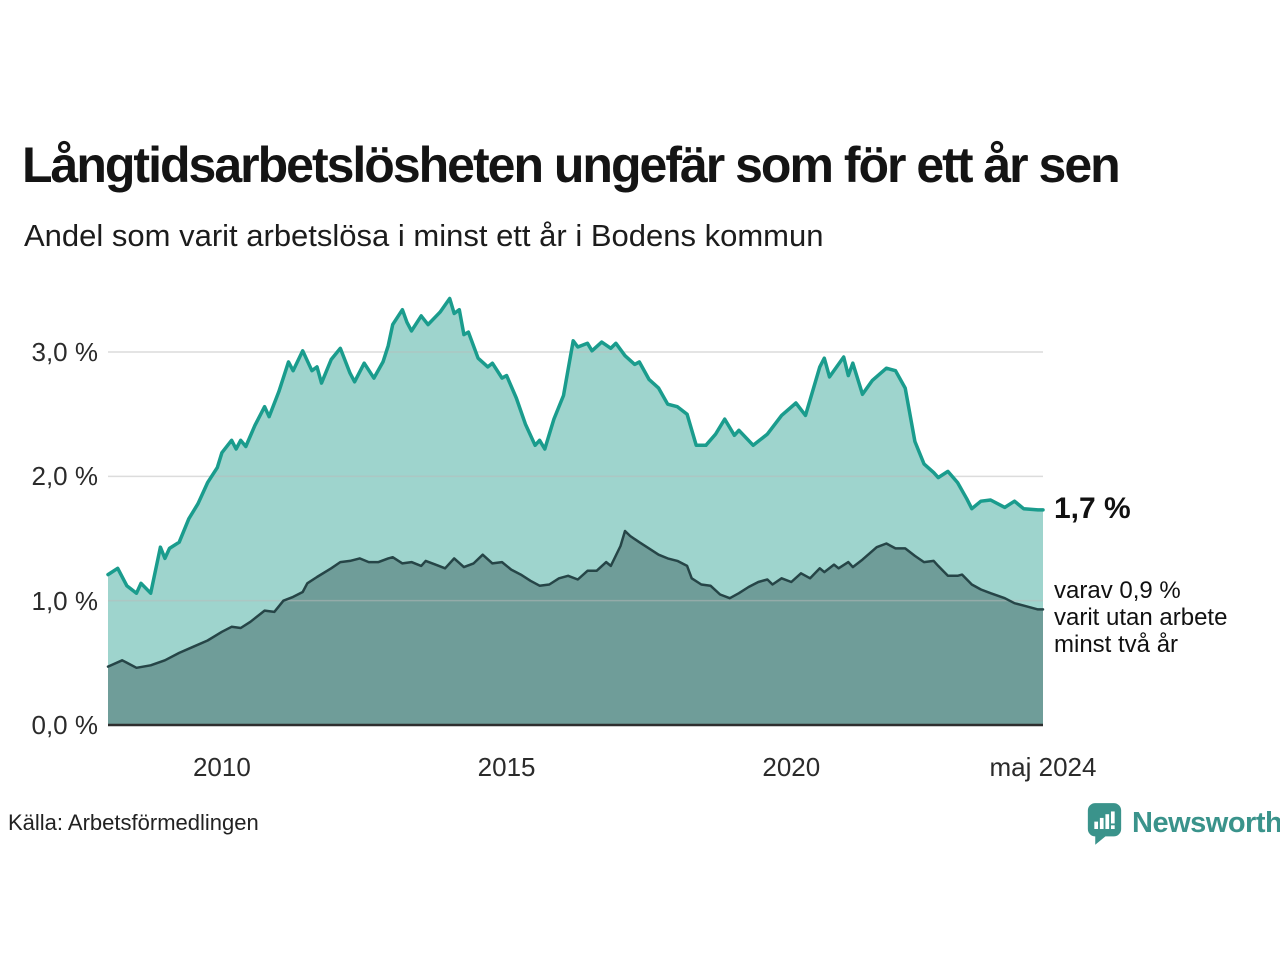 This screenshot has width=1280, height=960. I want to click on annotation-line-2: varit utan arbete, so click(1141, 617).